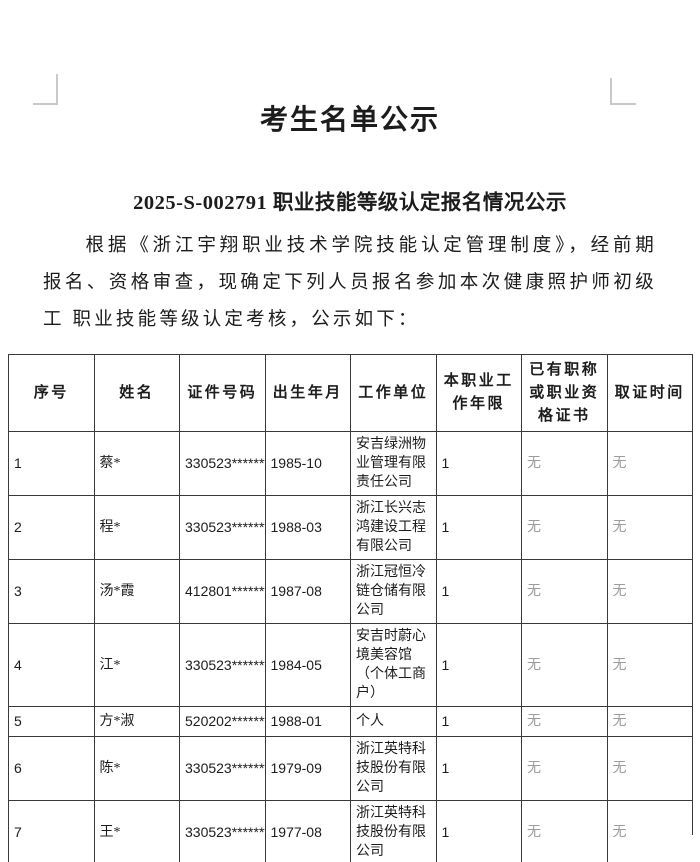 The image size is (700, 862). I want to click on column-header-id: 证件号码, so click(222, 393).